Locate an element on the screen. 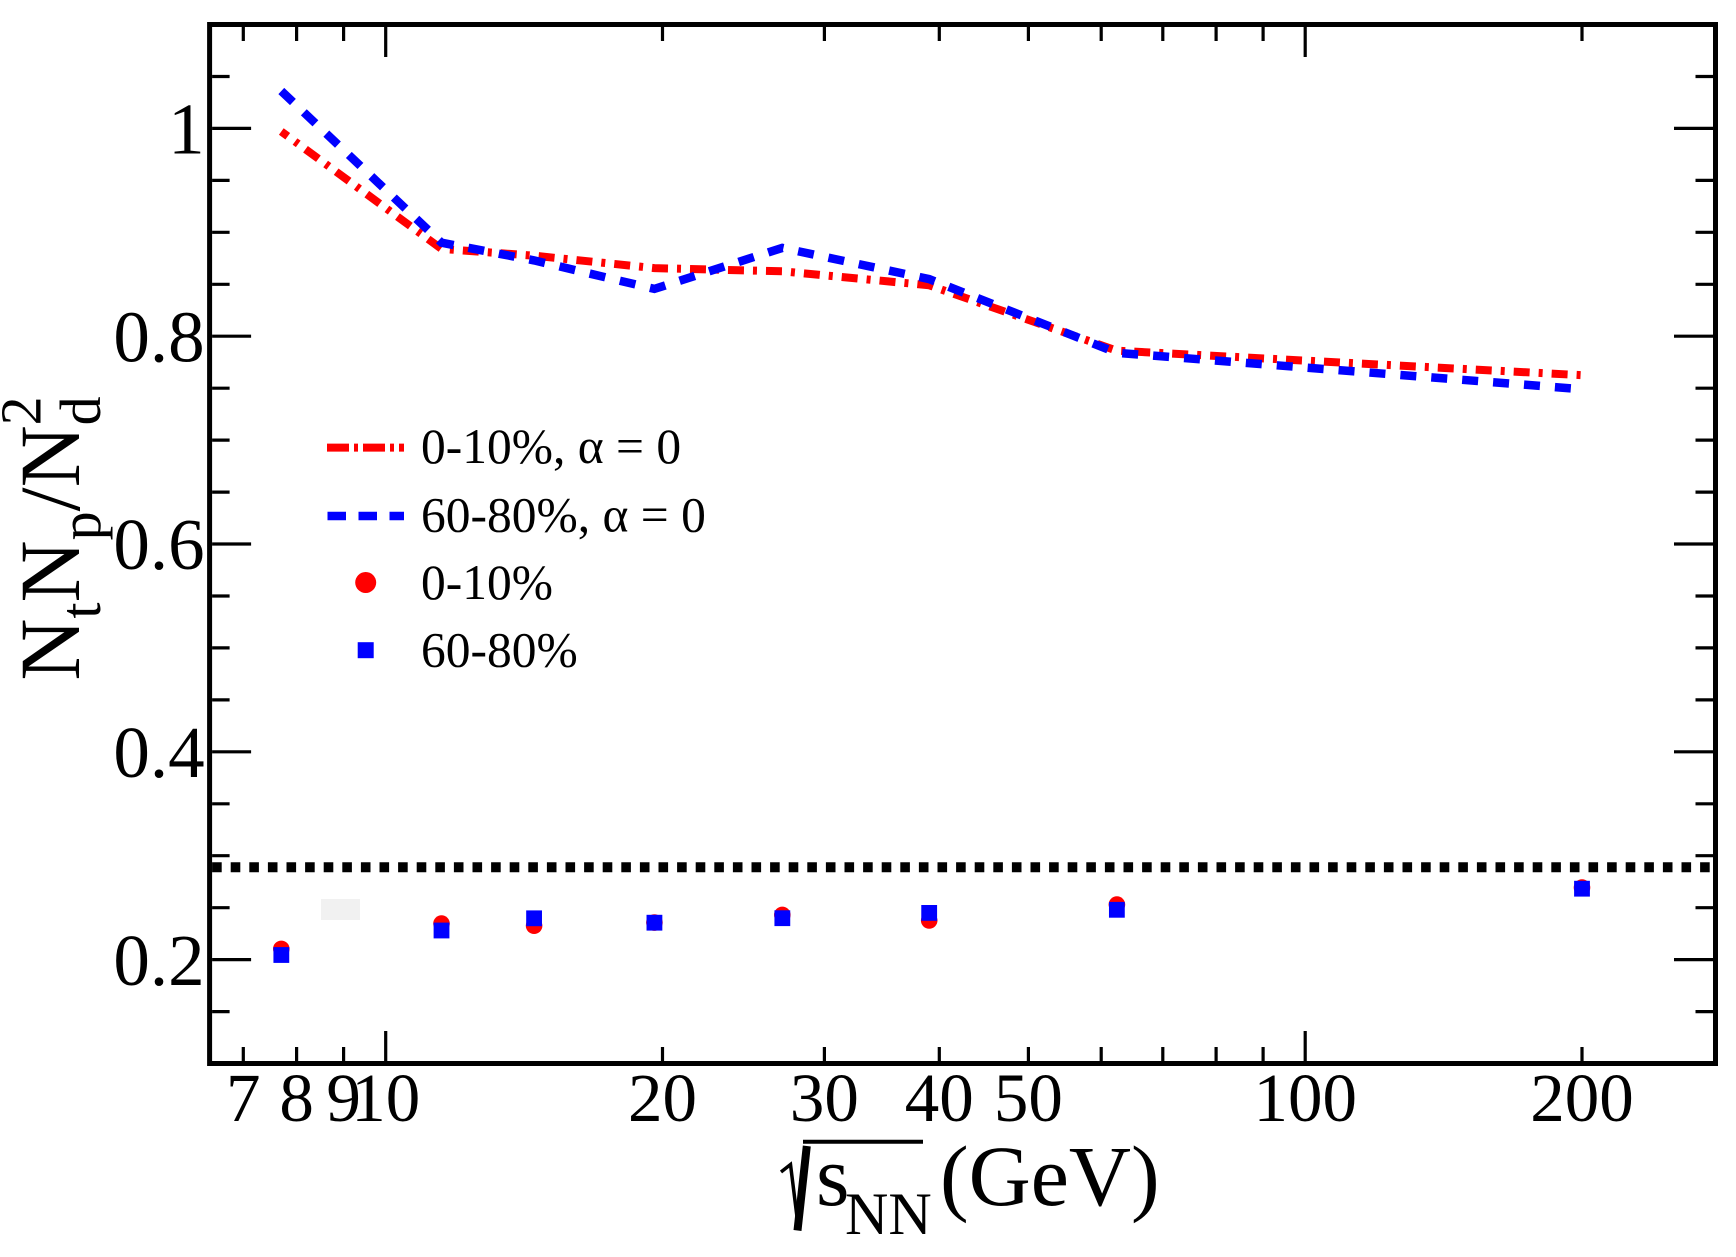  svg-text: 100 is located at coordinates (1305, 1098).